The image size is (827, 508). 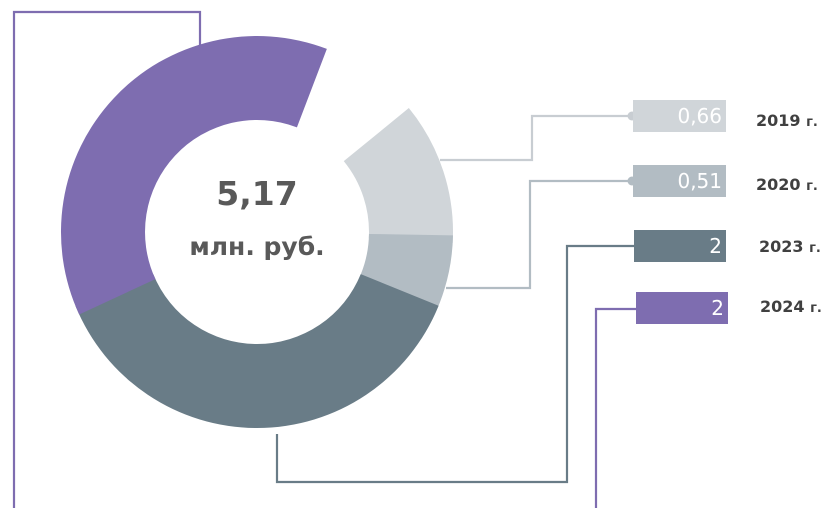 What do you see at coordinates (257, 351) in the screenshot?
I see `slice-2023` at bounding box center [257, 351].